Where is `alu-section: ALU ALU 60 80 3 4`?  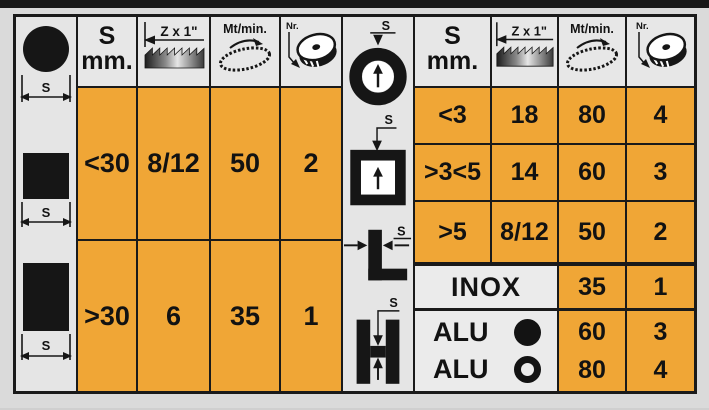
alu-section: ALU ALU 60 80 3 4 is located at coordinates (554, 351).